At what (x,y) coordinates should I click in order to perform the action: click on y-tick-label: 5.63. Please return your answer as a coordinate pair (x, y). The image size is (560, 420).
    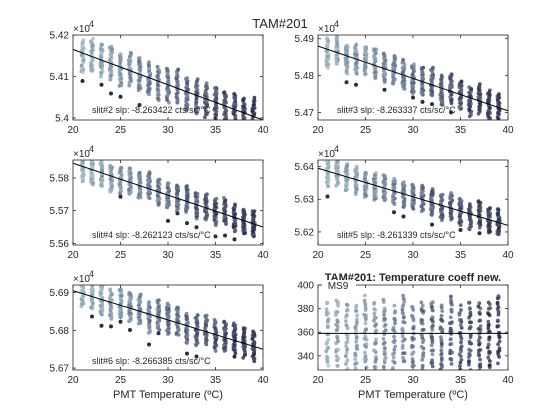
    Looking at the image, I should click on (305, 200).